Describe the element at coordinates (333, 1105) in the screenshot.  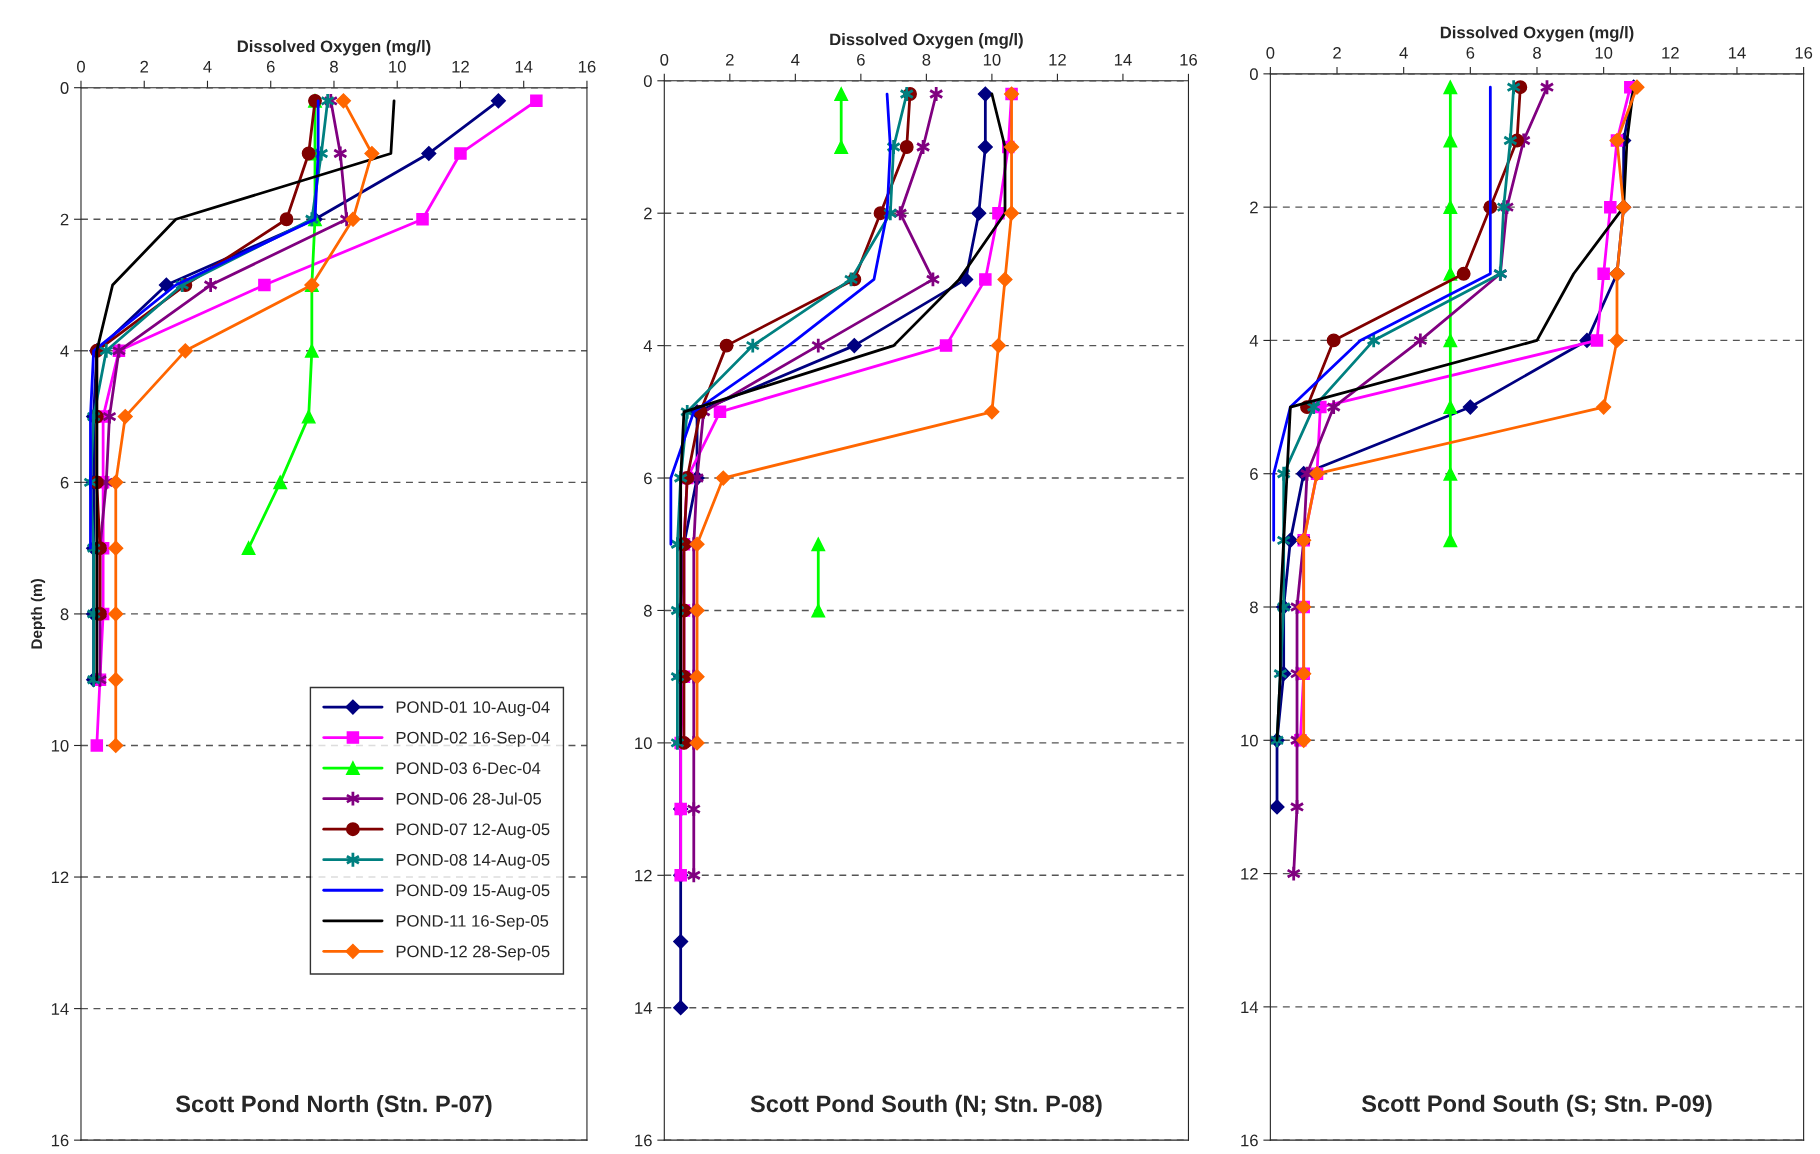
I see `text: Scott Pond North (Stn. P-07)` at that location.